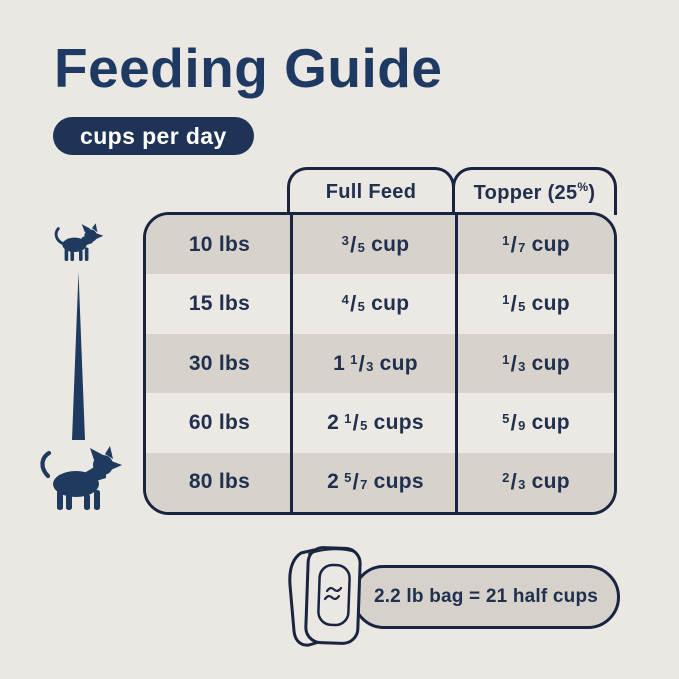  I want to click on table-row: 60 lbs 2 1/5 cups 5/9 cup, so click(380, 423).